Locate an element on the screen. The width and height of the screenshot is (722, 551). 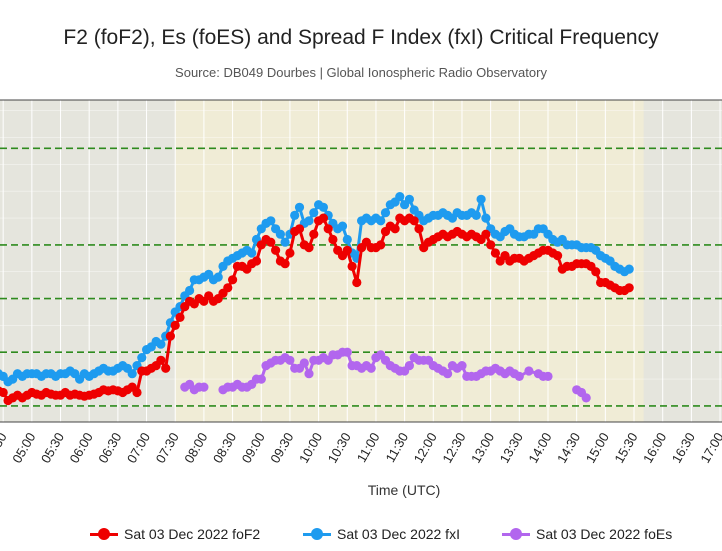
x-tick-label: 04:30 is located at coordinates (5, 448).